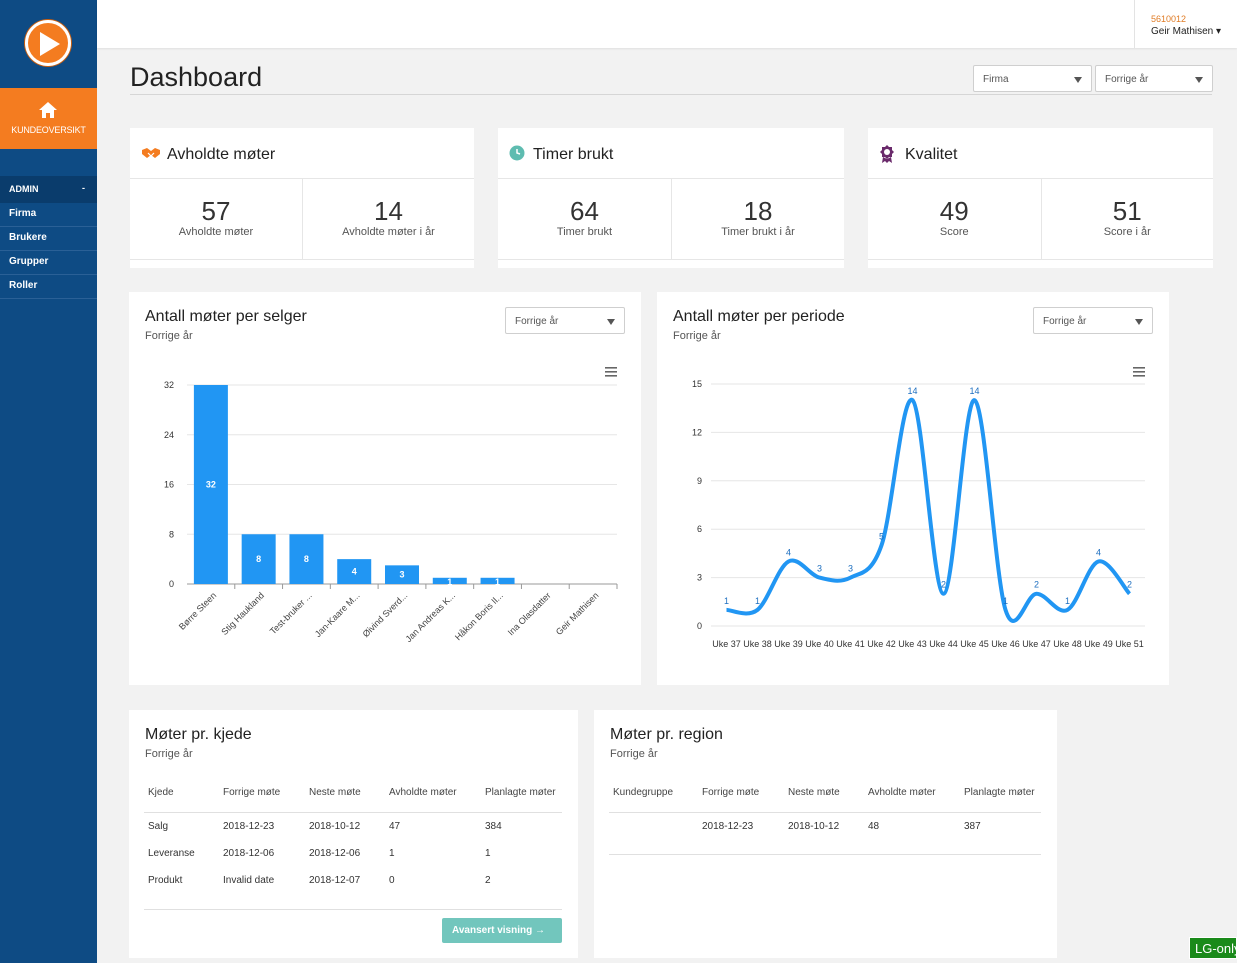  What do you see at coordinates (814, 792) in the screenshot?
I see `column-header: Neste møte` at bounding box center [814, 792].